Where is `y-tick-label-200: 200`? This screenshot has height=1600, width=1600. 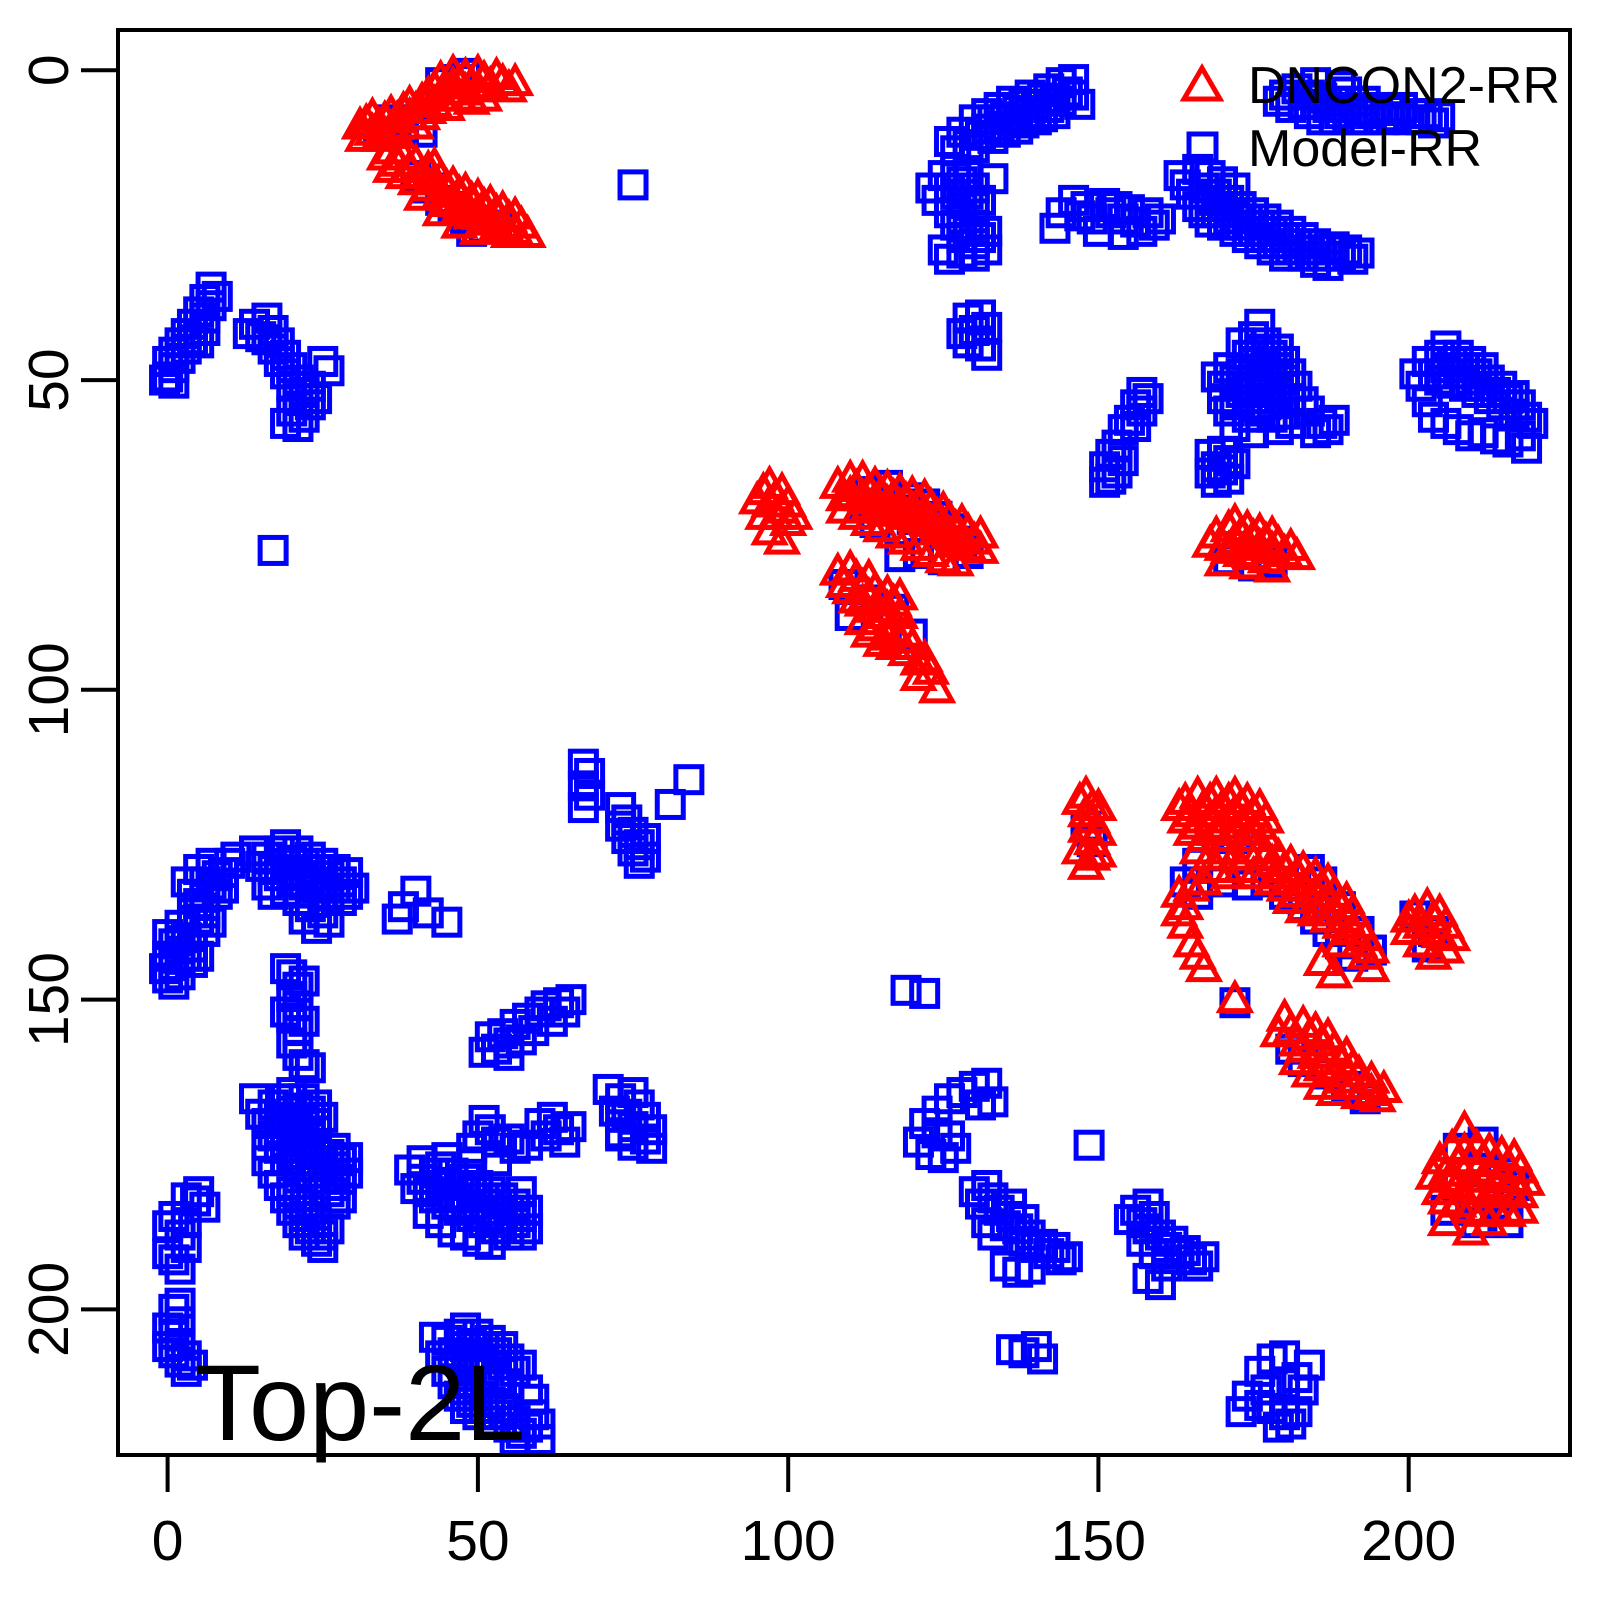 y-tick-label-200: 200 is located at coordinates (49, 1309).